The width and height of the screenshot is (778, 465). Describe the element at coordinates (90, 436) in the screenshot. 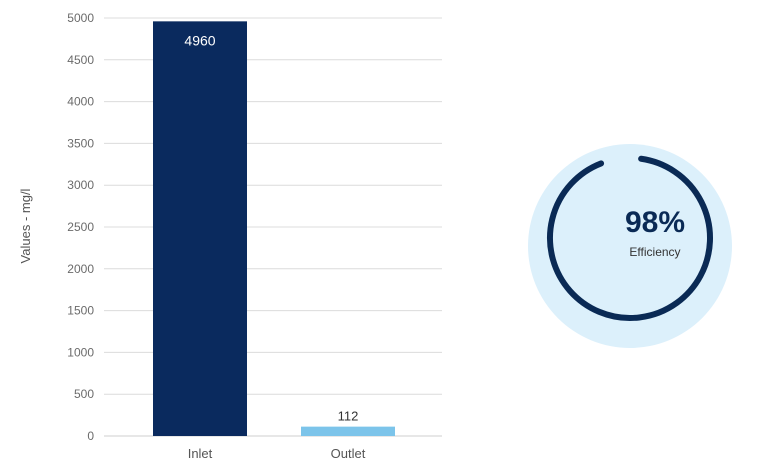

I see `y-tick-label: 0` at that location.